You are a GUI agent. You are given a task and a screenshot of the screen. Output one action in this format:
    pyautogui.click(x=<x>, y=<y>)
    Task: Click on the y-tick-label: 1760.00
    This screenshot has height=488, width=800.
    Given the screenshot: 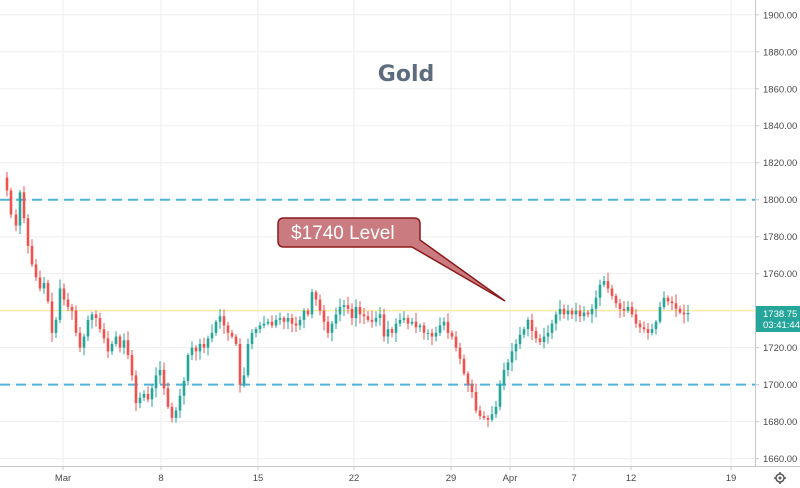 What is the action you would take?
    pyautogui.click(x=780, y=274)
    